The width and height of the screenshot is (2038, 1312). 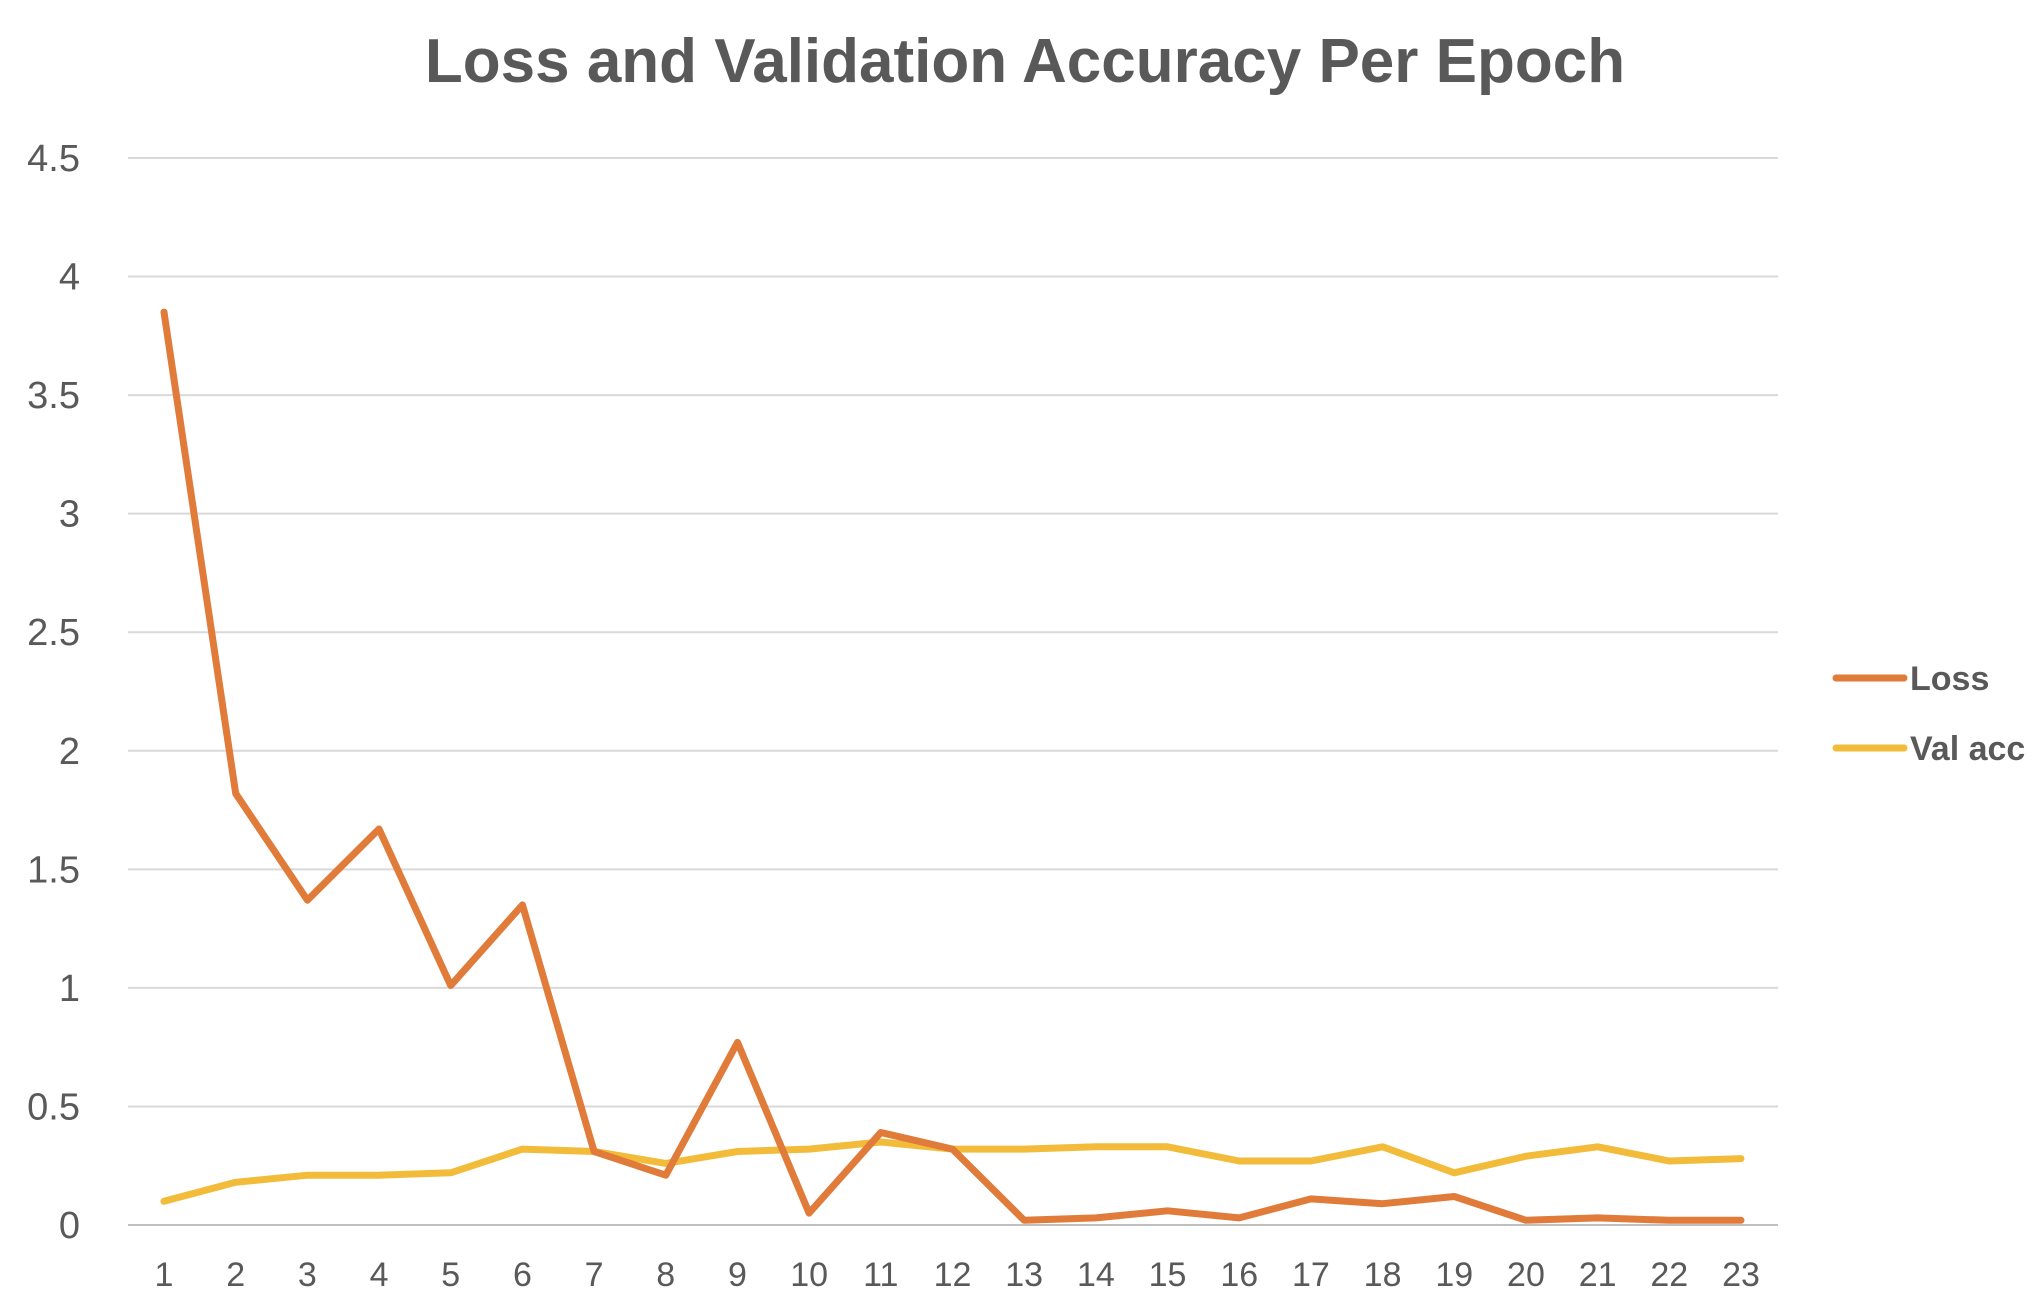 What do you see at coordinates (665, 1275) in the screenshot?
I see `x-tick-label: 8` at bounding box center [665, 1275].